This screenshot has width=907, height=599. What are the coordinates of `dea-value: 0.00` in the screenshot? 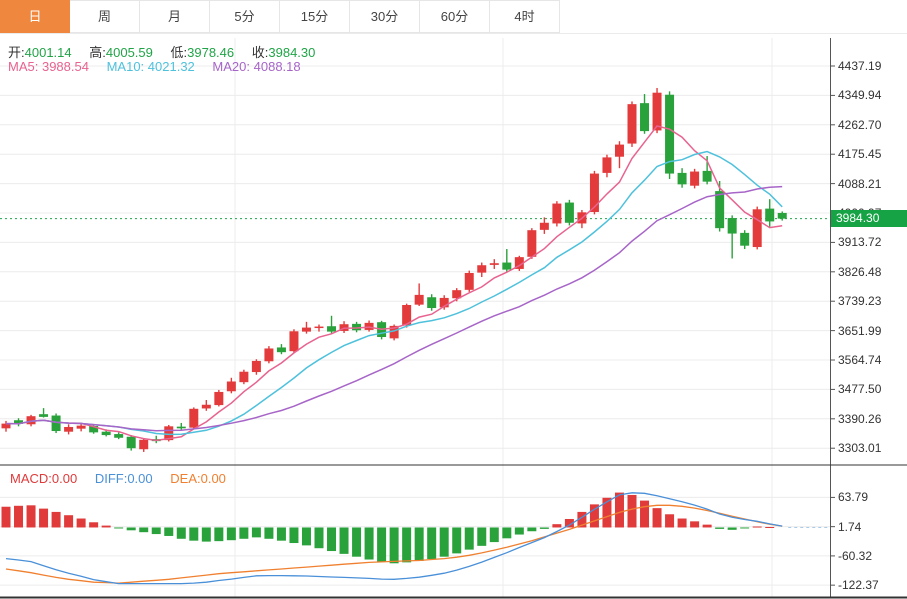 It's located at (213, 478).